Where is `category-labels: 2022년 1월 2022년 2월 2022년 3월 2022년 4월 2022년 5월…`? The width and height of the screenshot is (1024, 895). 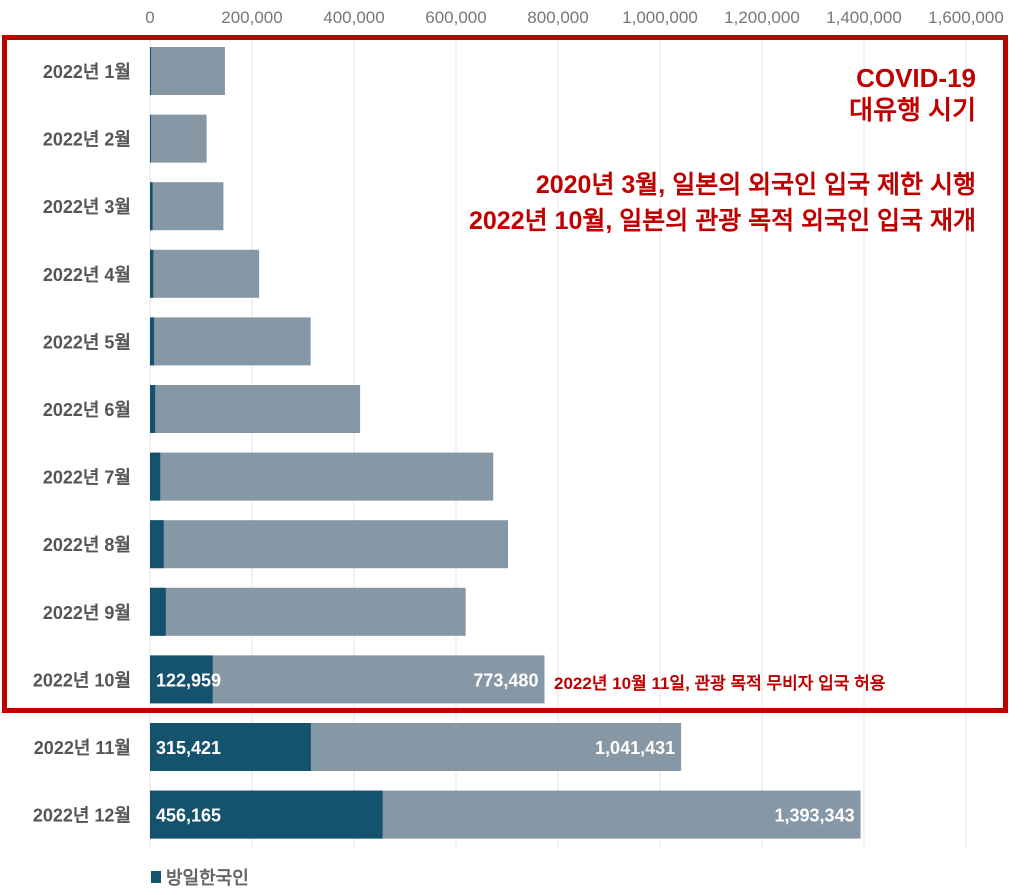 category-labels: 2022년 1월 2022년 2월 2022년 3월 2022년 4월 2022년 5월… is located at coordinates (82, 444).